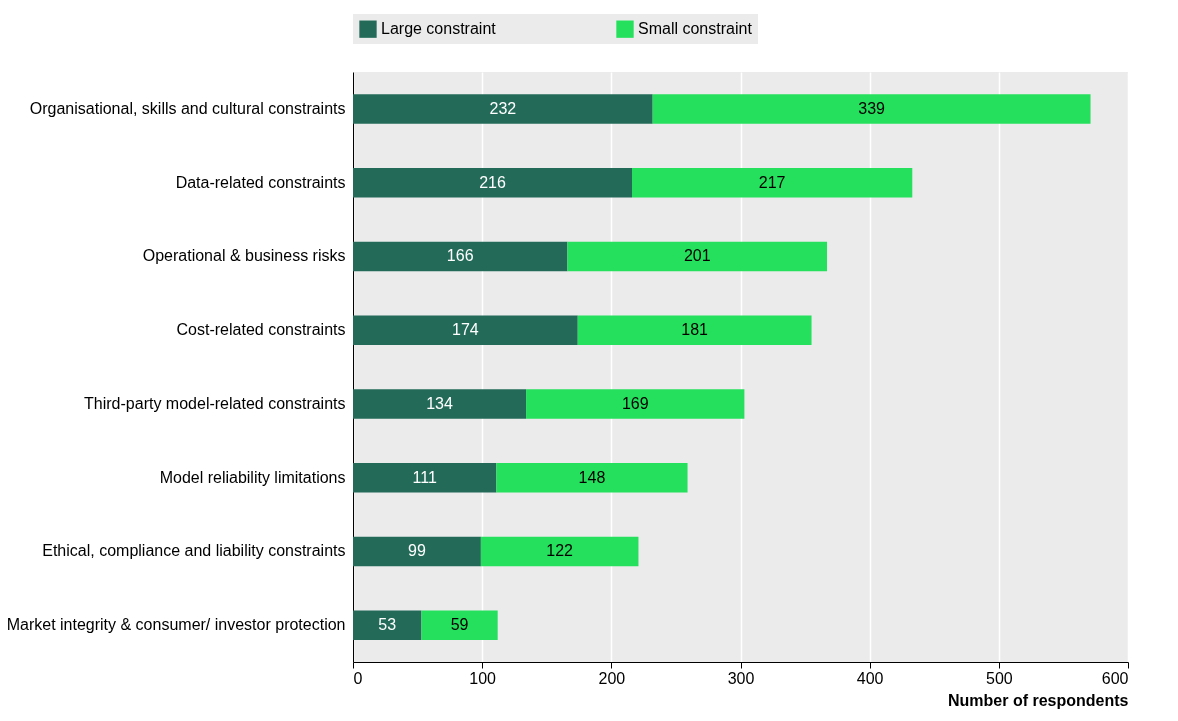 The height and width of the screenshot is (721, 1178). I want to click on data-label: 134, so click(439, 403).